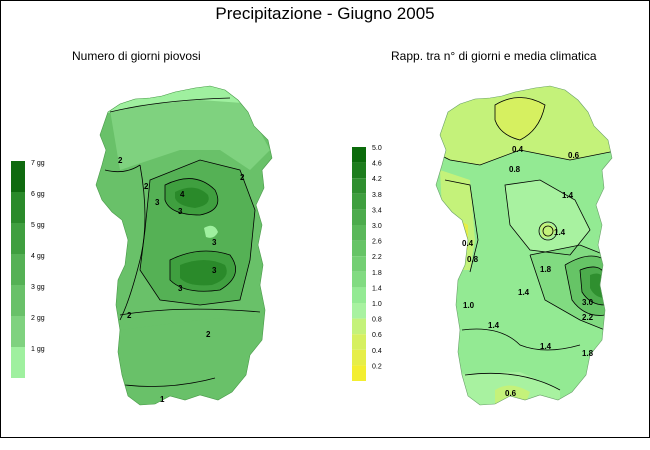 The image size is (650, 450). What do you see at coordinates (377, 366) in the screenshot?
I see `legend-label: 0.2` at bounding box center [377, 366].